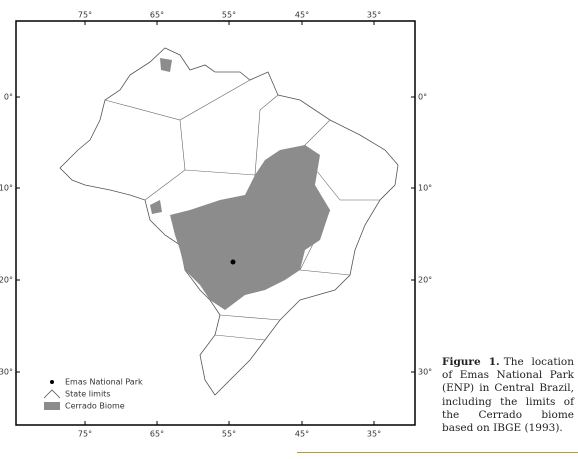 This screenshot has height=459, width=578. Describe the element at coordinates (302, 434) in the screenshot. I see `bottom-tick-label: 45°` at that location.